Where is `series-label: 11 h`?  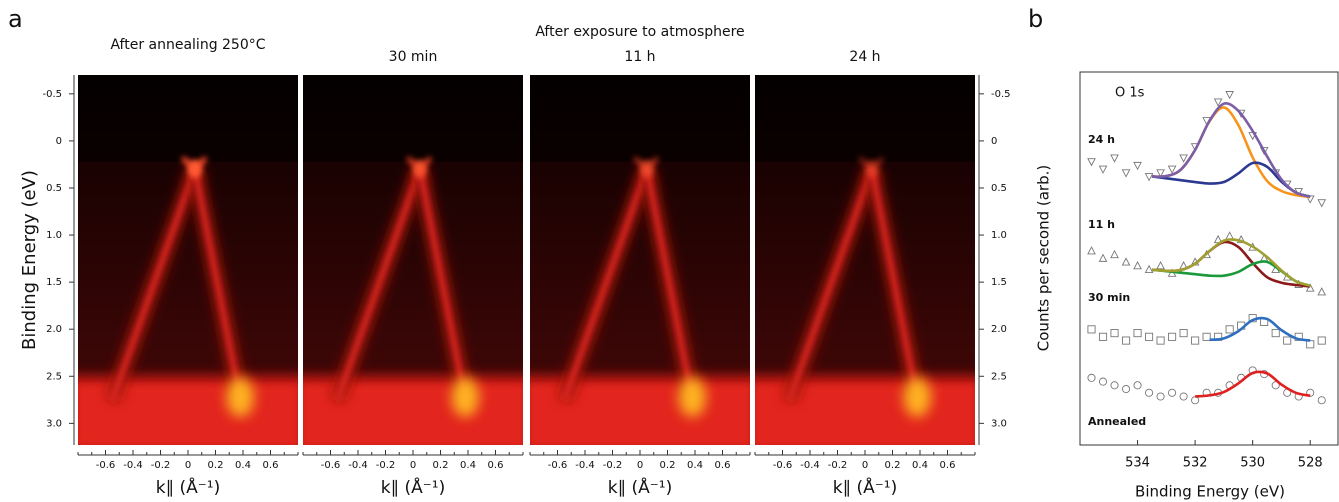
series-label: 11 h is located at coordinates (1101, 224).